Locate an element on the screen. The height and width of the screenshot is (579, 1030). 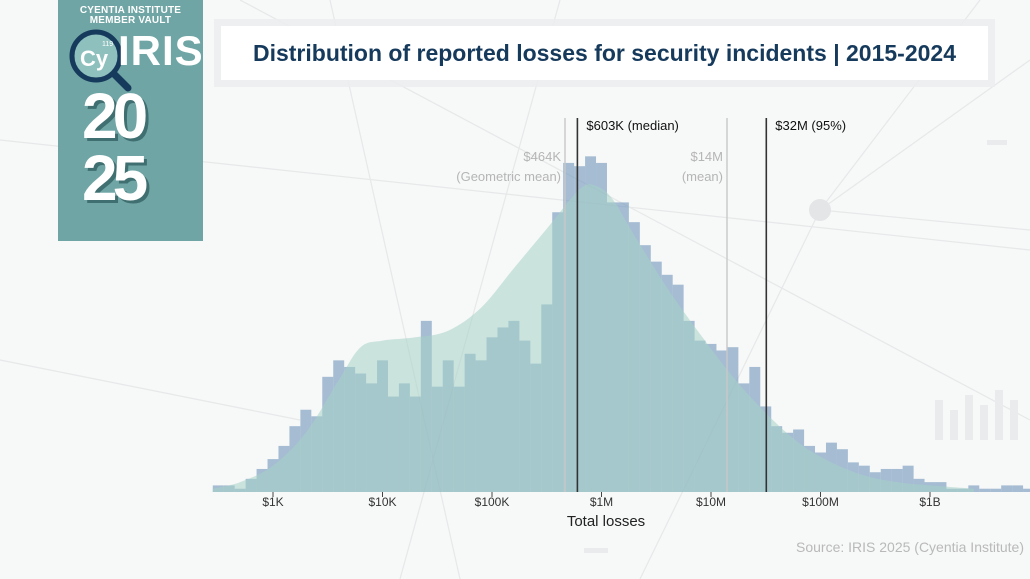
reference-label: $32M (95%) is located at coordinates (810, 125).